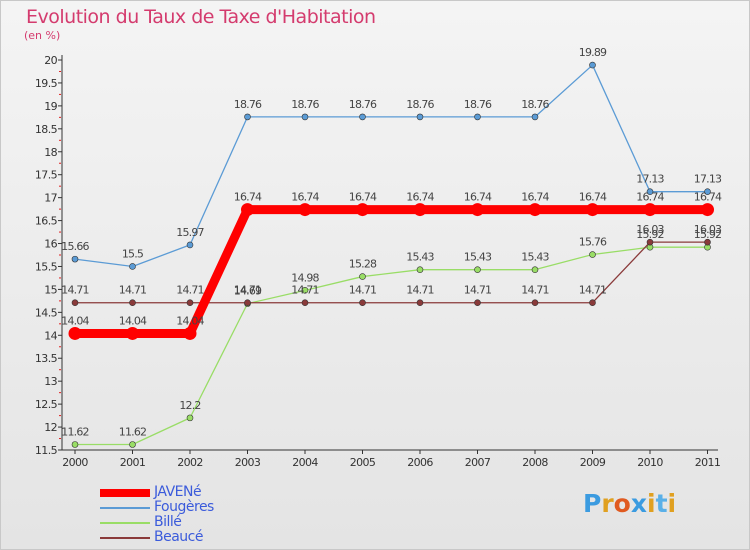 This screenshot has height=550, width=750. Describe the element at coordinates (168, 522) in the screenshot. I see `legend-label-bille: Billé` at that location.